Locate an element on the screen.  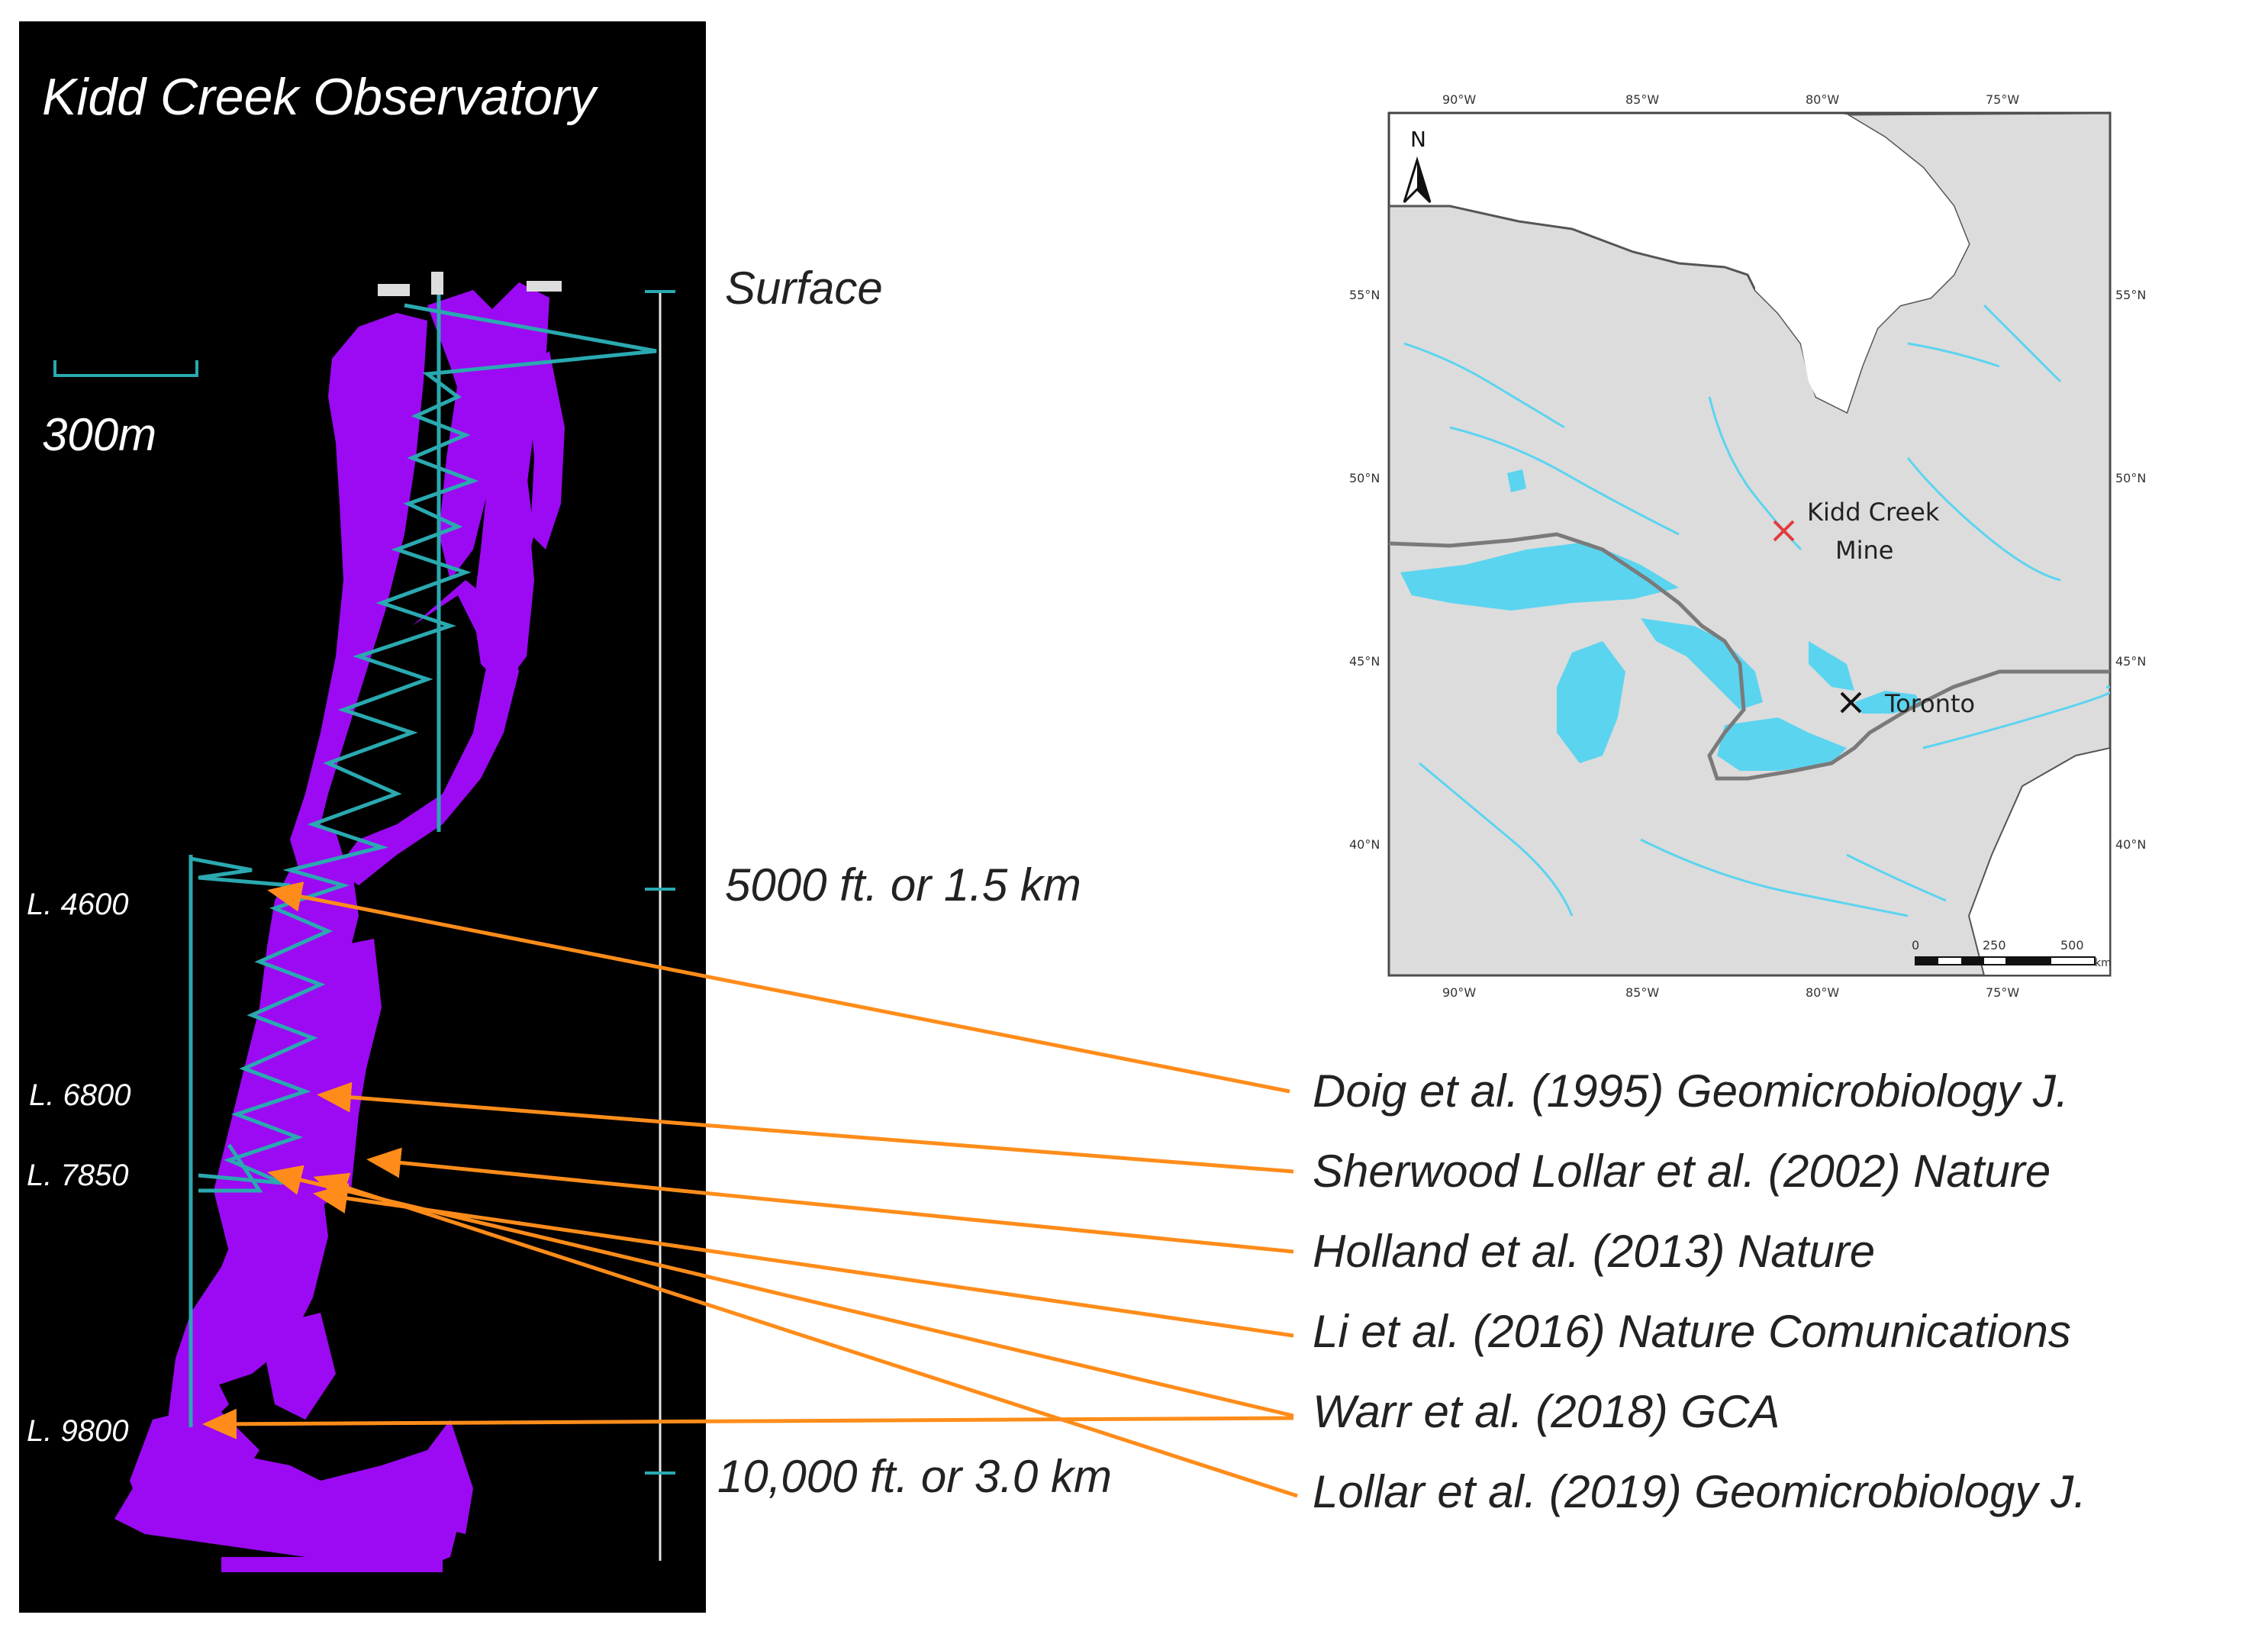
kidd-creek-label: Kidd Creek is located at coordinates (1873, 512).